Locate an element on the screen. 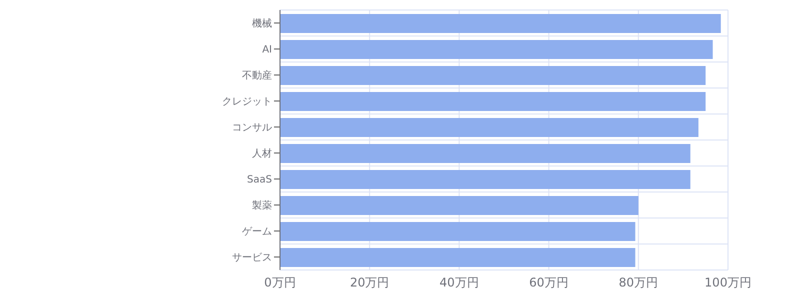 This screenshot has width=800, height=300. y-tick-label: コンサル is located at coordinates (252, 128).